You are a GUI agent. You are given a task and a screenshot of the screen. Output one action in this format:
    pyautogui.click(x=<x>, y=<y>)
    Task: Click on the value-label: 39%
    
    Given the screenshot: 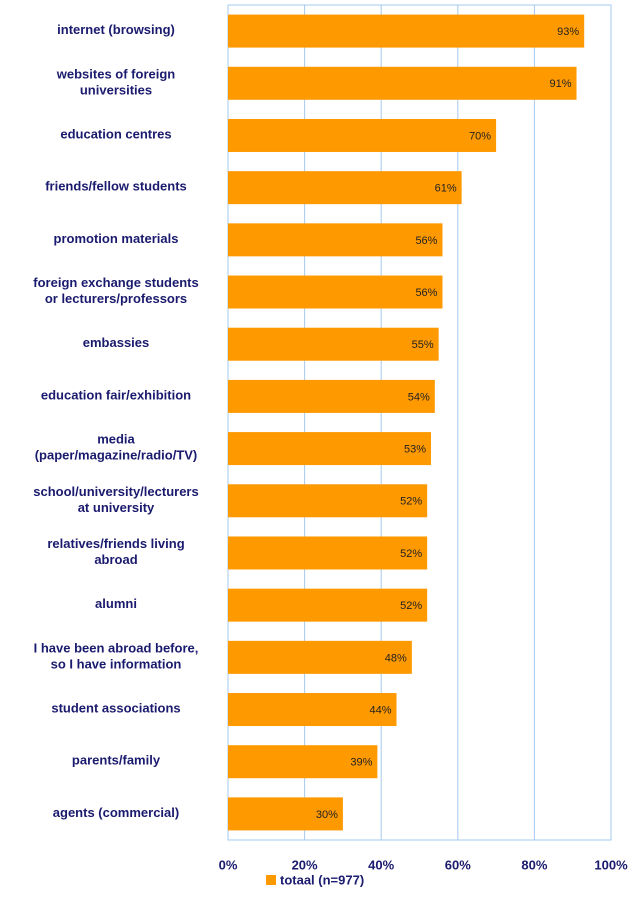 What is the action you would take?
    pyautogui.click(x=361, y=763)
    